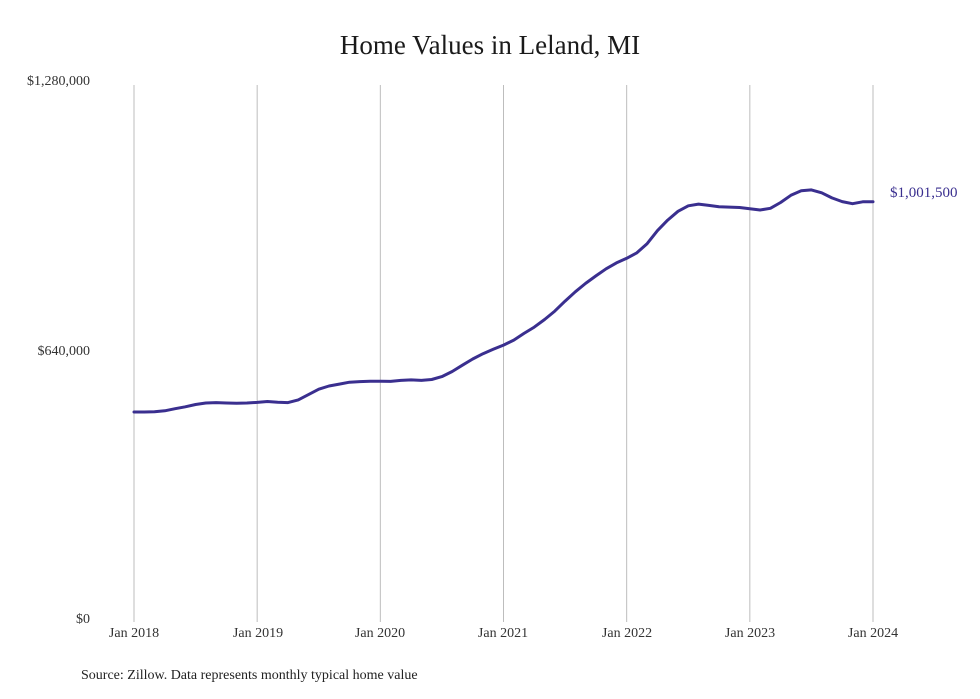 The height and width of the screenshot is (699, 980). I want to click on x-tick-2019: Jan 2019, so click(258, 633).